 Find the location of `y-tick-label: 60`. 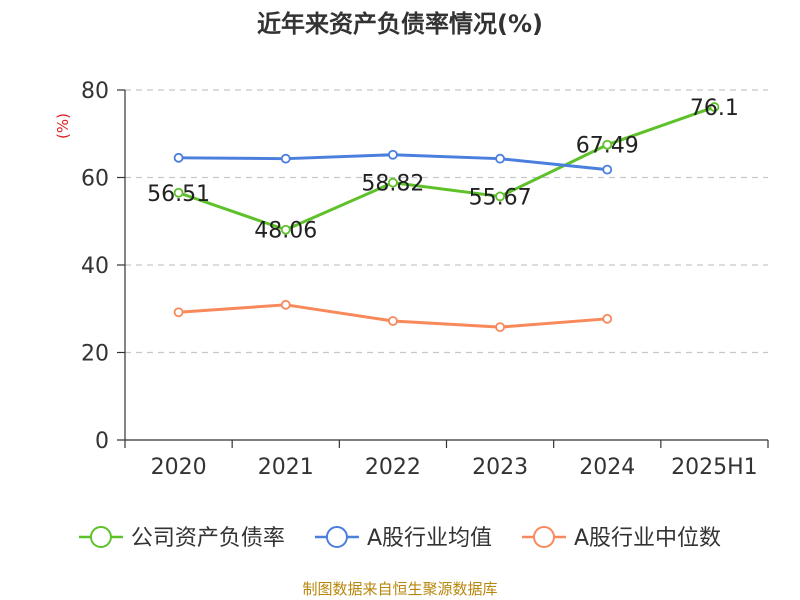

y-tick-label: 60 is located at coordinates (95, 179).